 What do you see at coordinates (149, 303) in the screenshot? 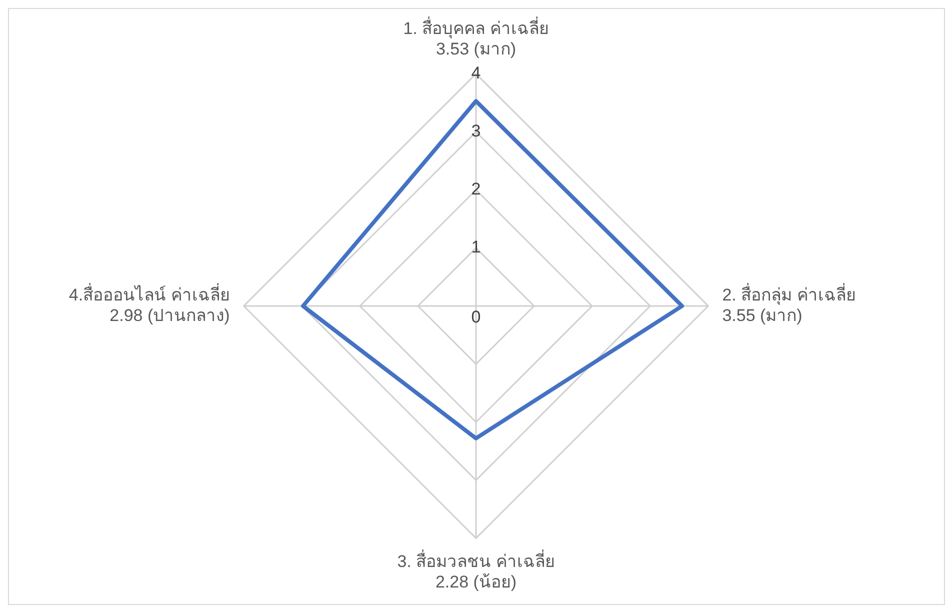
I see `spoke-label: 4.สื่อออนไลน์ ค่าเฉลี่ย 2.98 (ปานกลาง)` at bounding box center [149, 303].